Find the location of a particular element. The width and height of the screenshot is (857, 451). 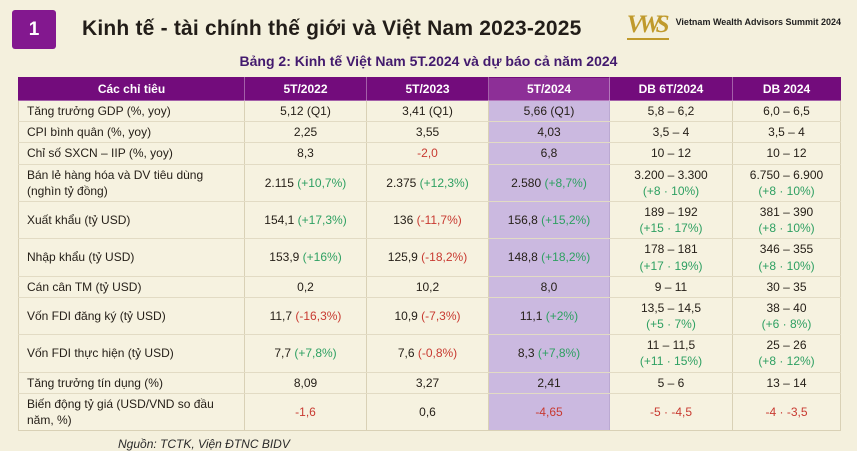

row-label: CPI bình quân (%, yoy) is located at coordinates (131, 132).